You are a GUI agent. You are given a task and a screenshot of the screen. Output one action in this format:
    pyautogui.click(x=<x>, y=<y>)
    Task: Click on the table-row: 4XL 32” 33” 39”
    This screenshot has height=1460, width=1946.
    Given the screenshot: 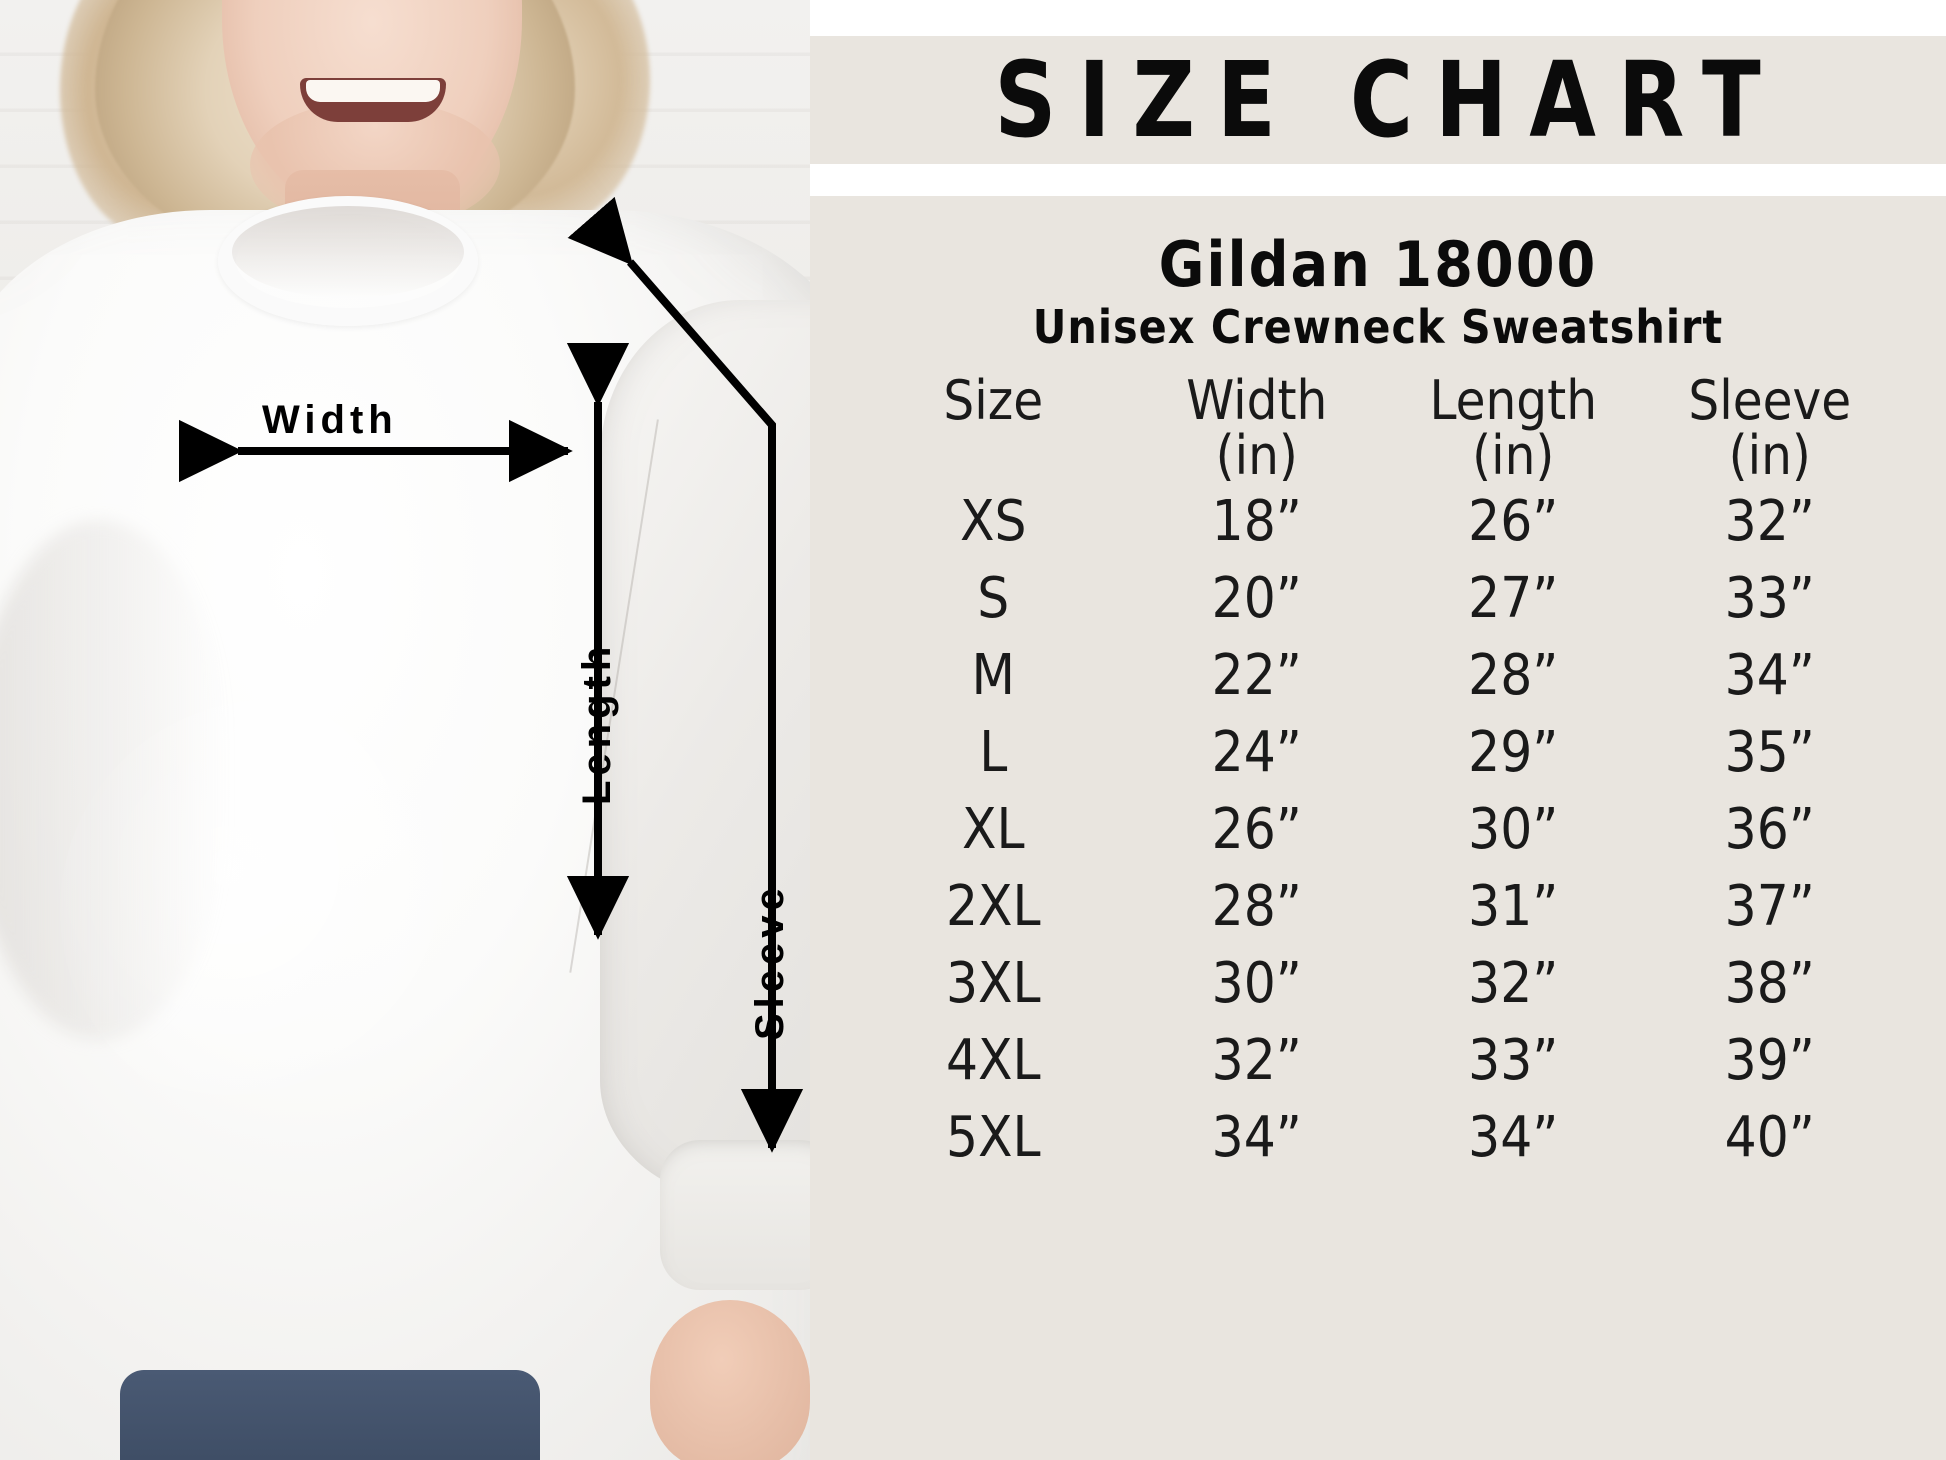 What is the action you would take?
    pyautogui.click(x=1378, y=1061)
    